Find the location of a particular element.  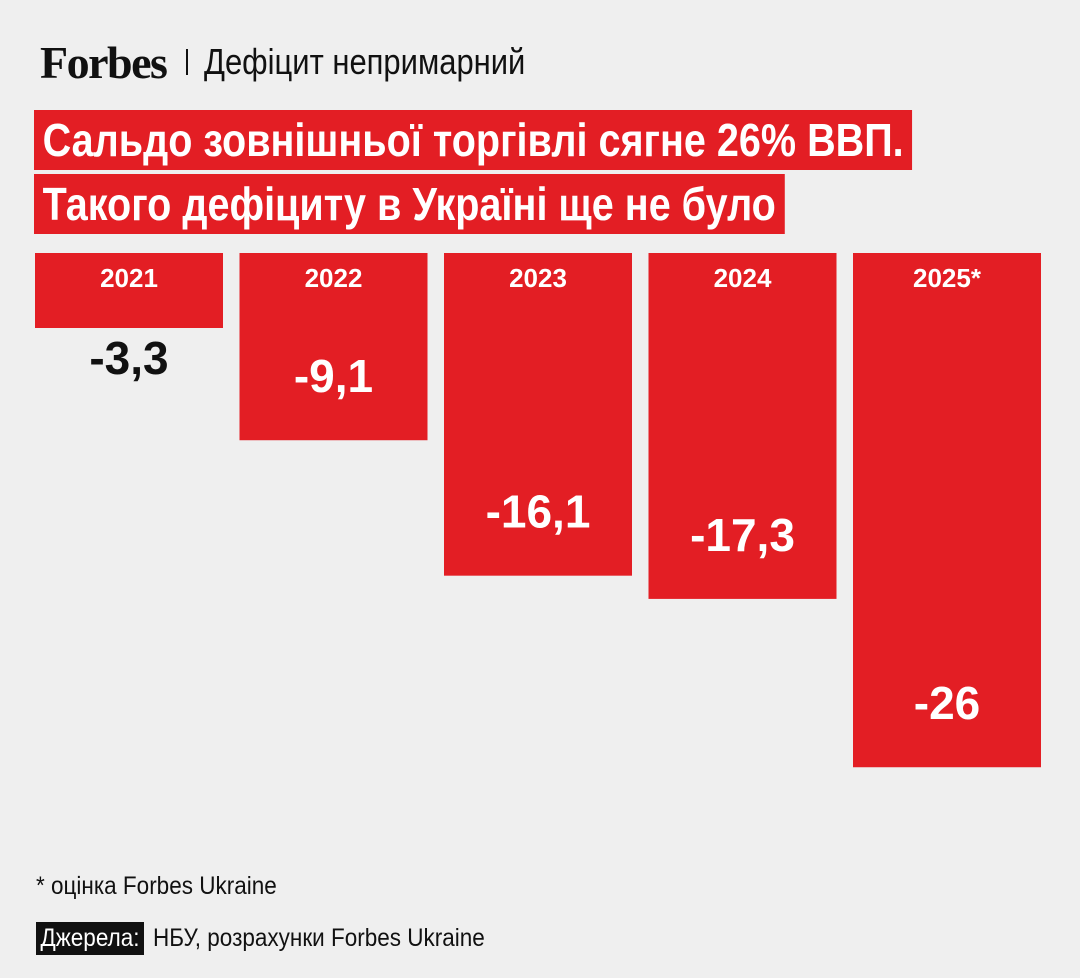

sources-text: НБУ, розрахунки Forbes Ukraine is located at coordinates (318, 938).